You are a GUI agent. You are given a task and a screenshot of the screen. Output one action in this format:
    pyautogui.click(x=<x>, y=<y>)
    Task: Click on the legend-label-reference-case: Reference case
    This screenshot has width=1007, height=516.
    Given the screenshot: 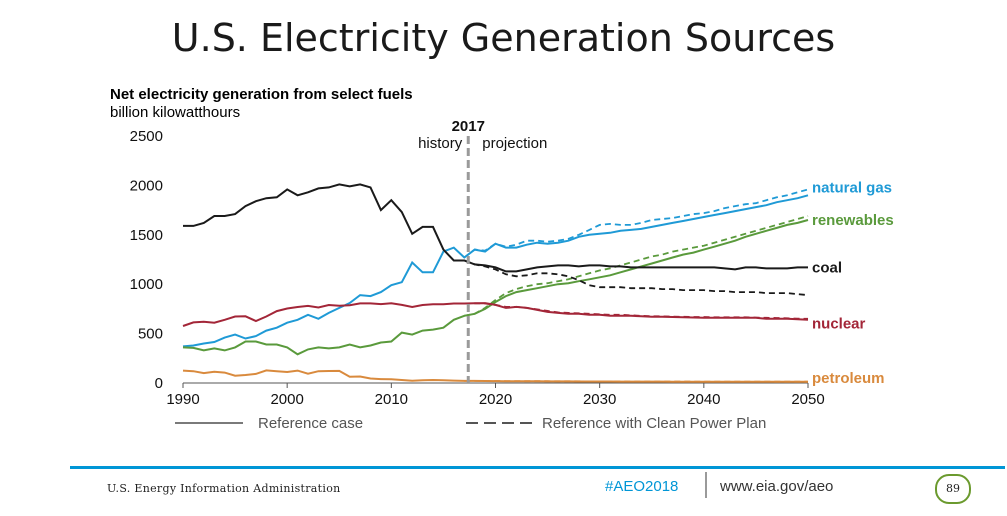 What is the action you would take?
    pyautogui.click(x=310, y=423)
    